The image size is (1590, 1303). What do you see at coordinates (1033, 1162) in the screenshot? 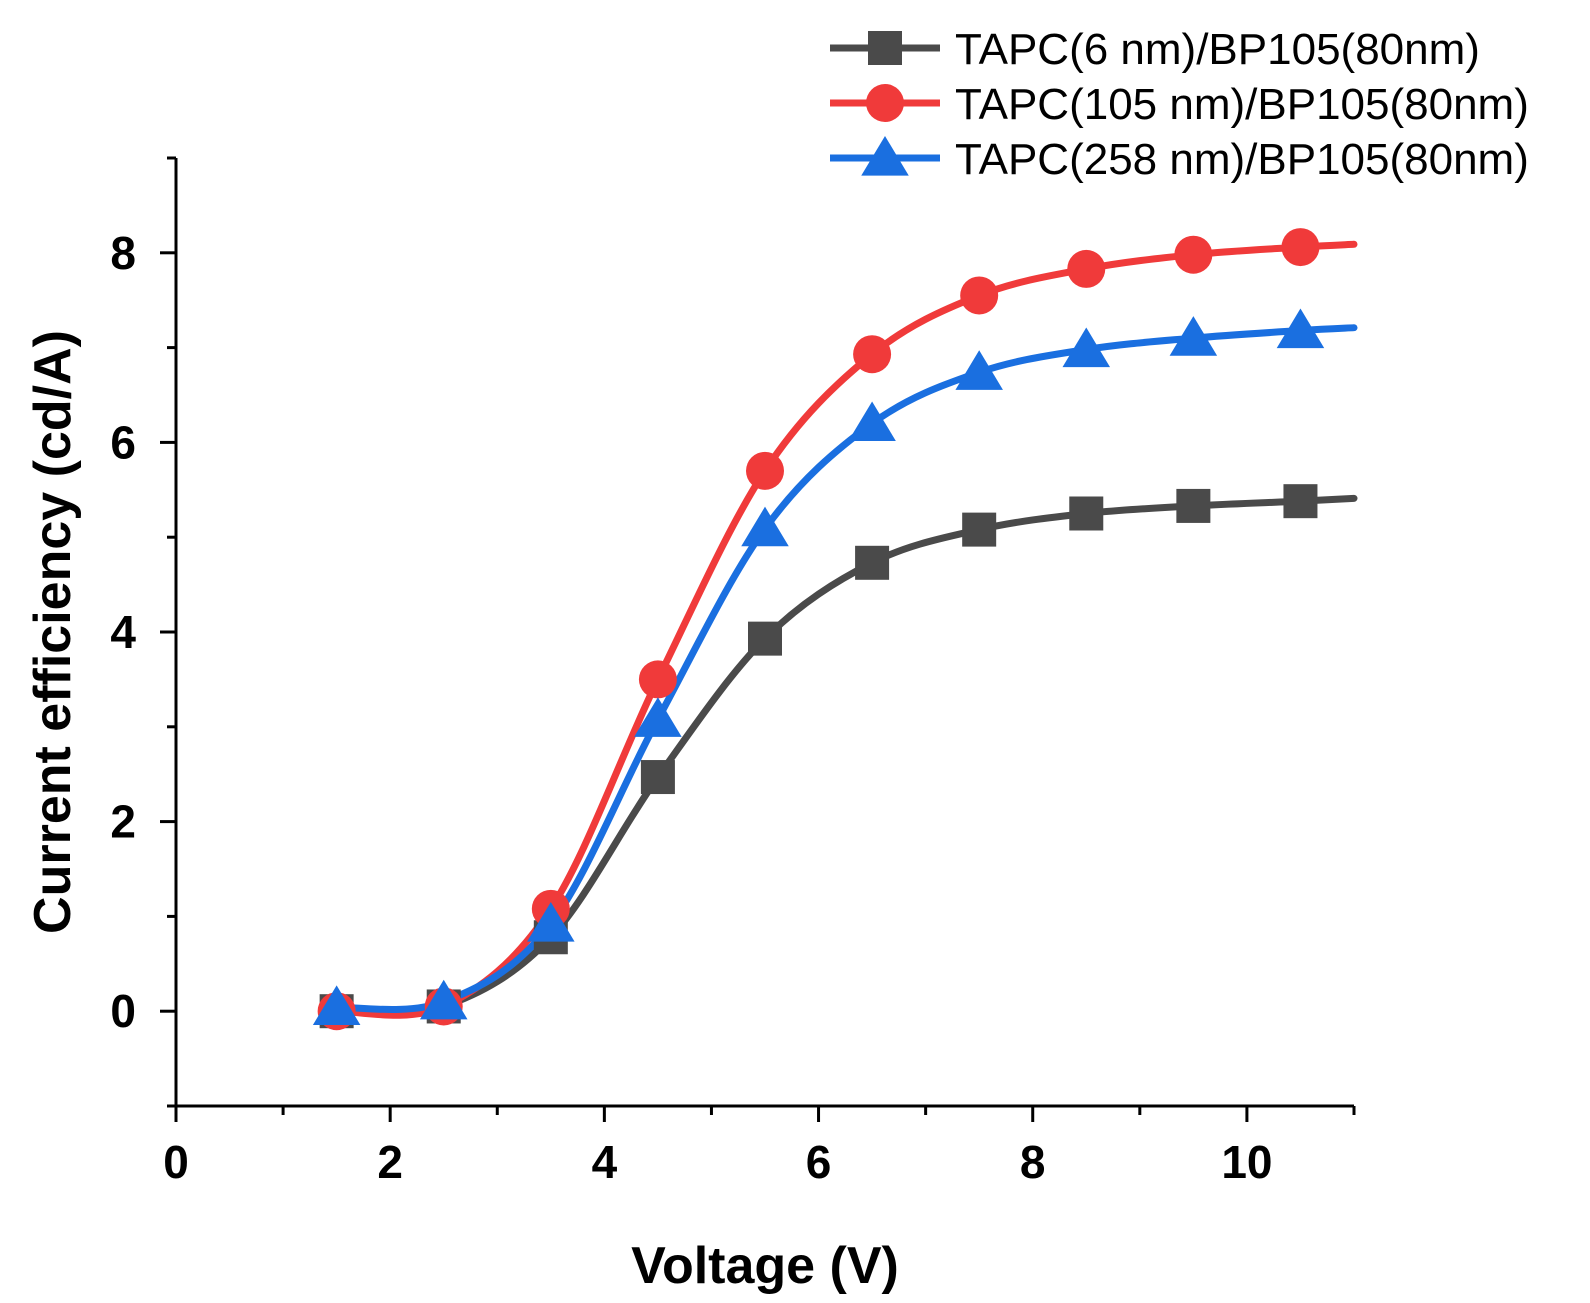
I see `x-tick-label: 8` at bounding box center [1033, 1162].